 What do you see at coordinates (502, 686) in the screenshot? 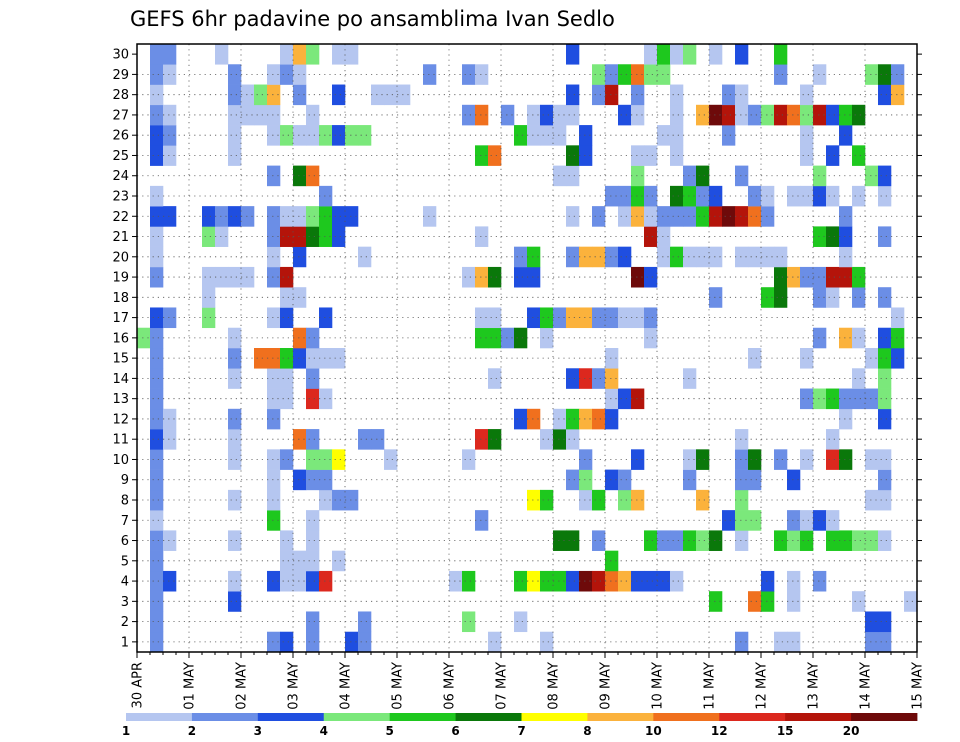
I see `x-tick-label: 07 MAY` at bounding box center [502, 686].